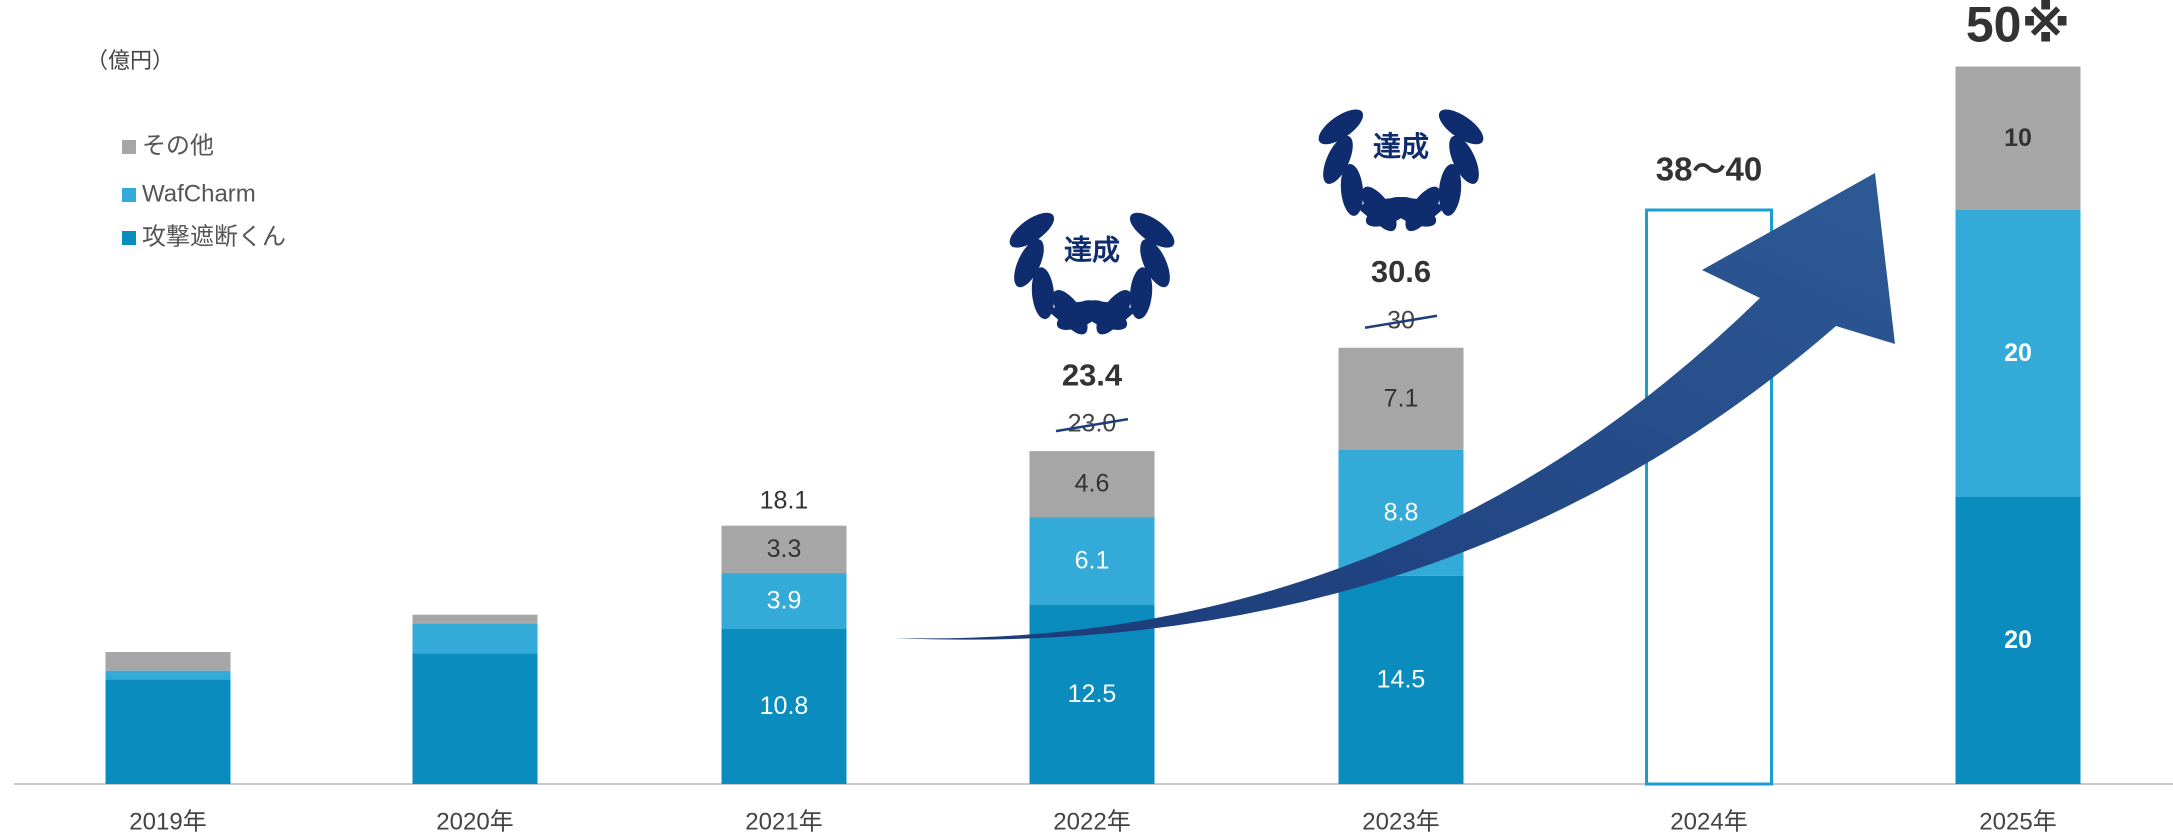 Image resolution: width=2173 pixels, height=839 pixels. What do you see at coordinates (1401, 271) in the screenshot?
I see `total-label: 30.6` at bounding box center [1401, 271].